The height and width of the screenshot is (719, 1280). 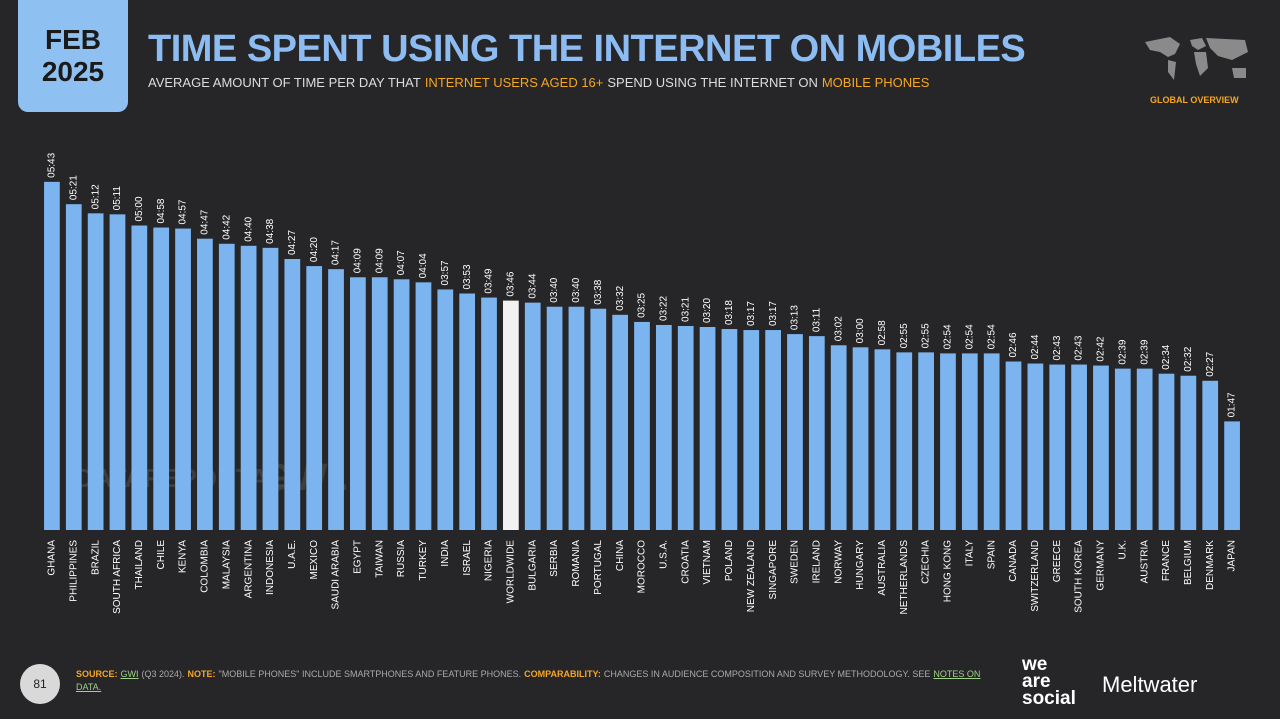 What do you see at coordinates (1166, 356) in the screenshot?
I see `value-label: 02:34` at bounding box center [1166, 356].